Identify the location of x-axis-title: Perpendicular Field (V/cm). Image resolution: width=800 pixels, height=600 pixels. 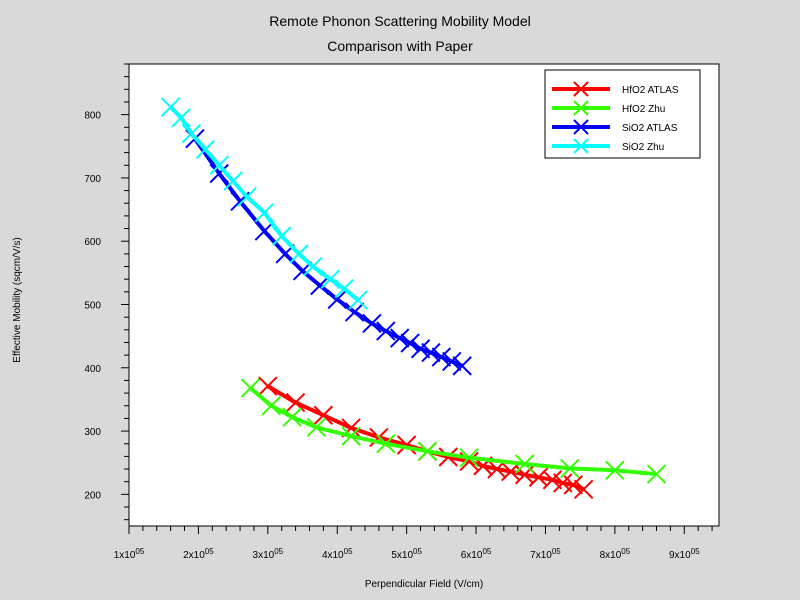
(424, 584).